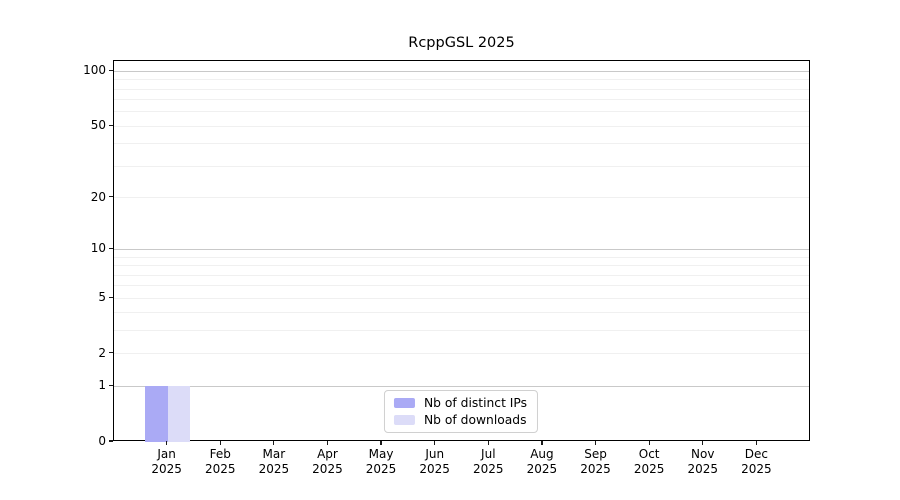  I want to click on x-axis-tick-label: Mar 2025, so click(274, 461).